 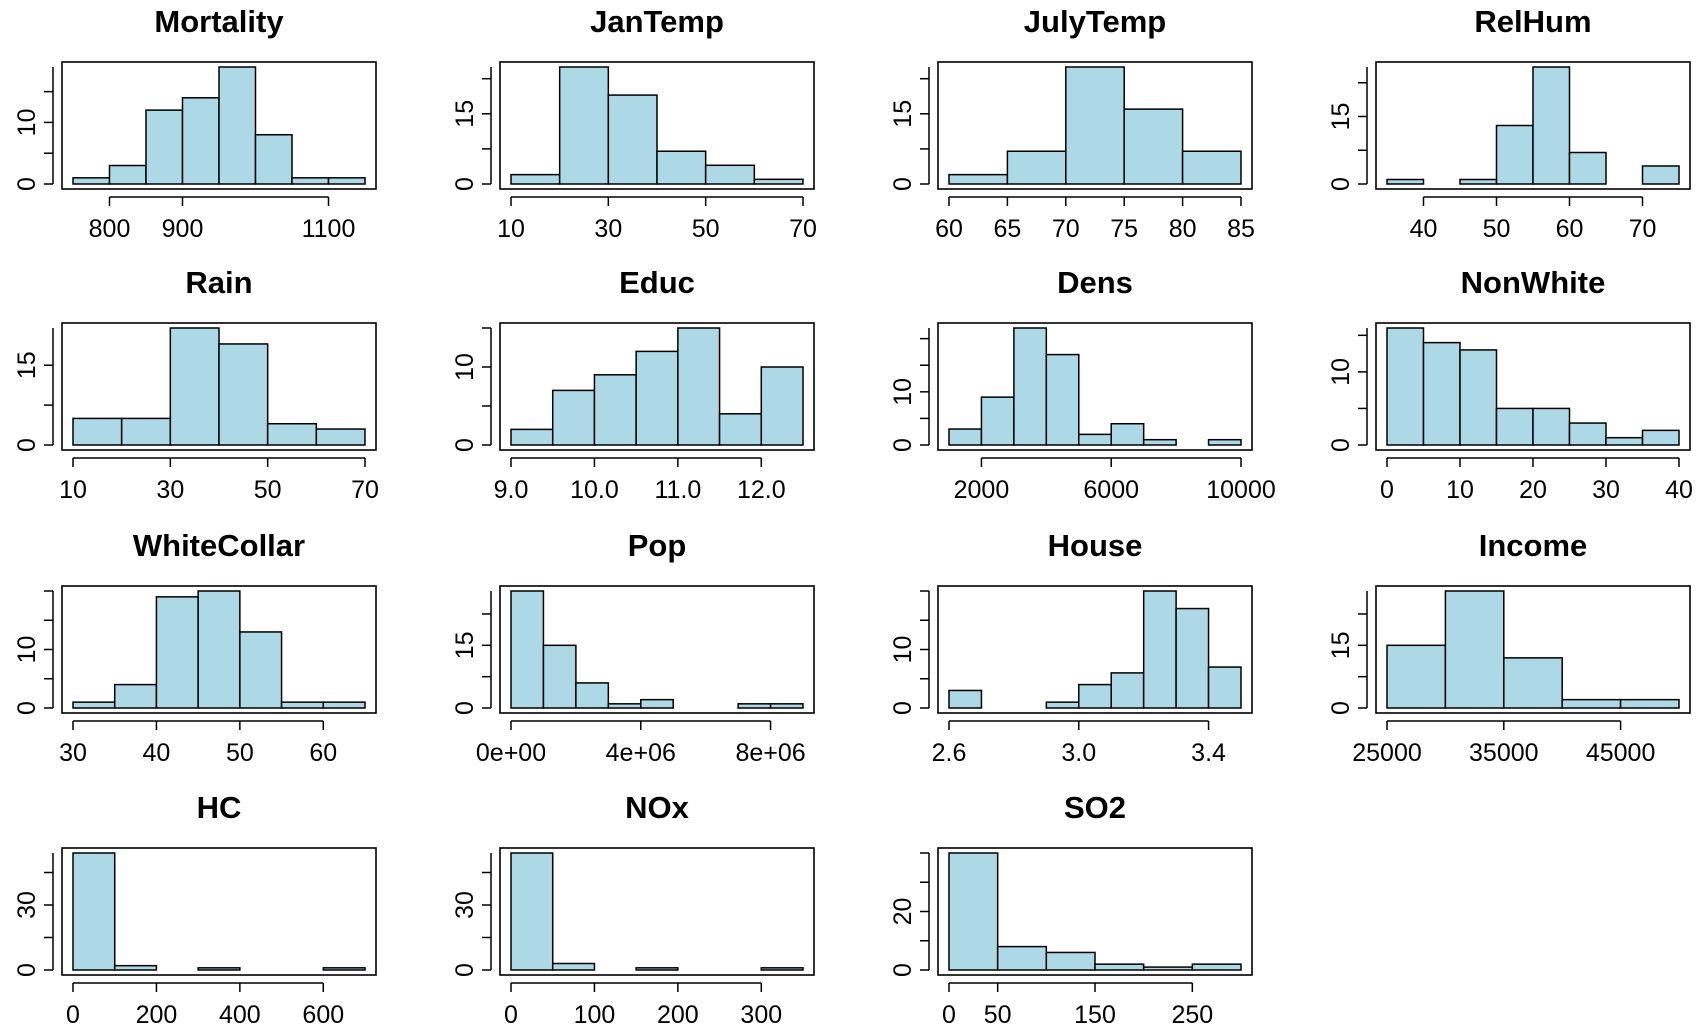 What do you see at coordinates (657, 21) in the screenshot?
I see `panel-title: JanTemp` at bounding box center [657, 21].